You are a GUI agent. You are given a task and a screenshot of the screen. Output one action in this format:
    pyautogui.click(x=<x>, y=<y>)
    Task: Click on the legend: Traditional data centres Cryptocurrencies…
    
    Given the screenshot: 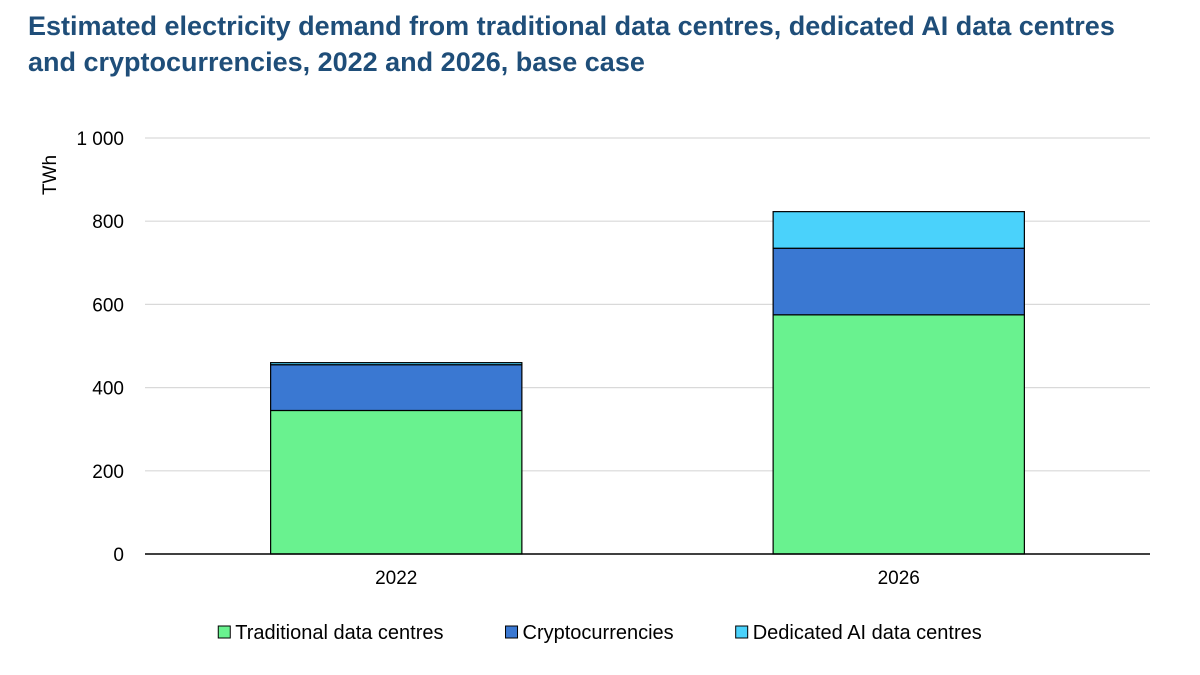 What is the action you would take?
    pyautogui.click(x=599, y=633)
    